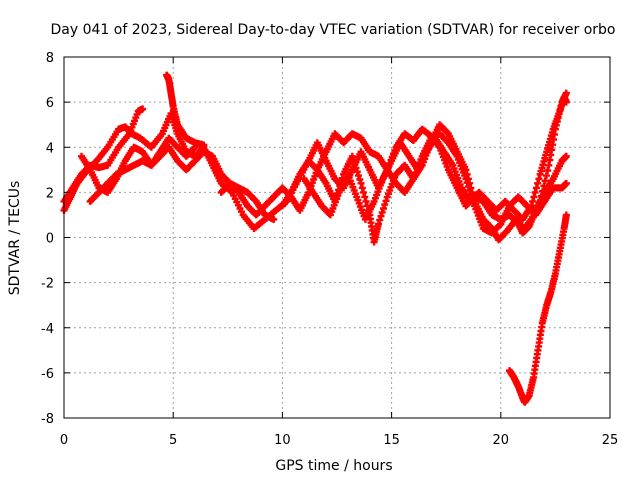 The width and height of the screenshot is (640, 480). I want to click on y-tick-label: 4, so click(50, 148).